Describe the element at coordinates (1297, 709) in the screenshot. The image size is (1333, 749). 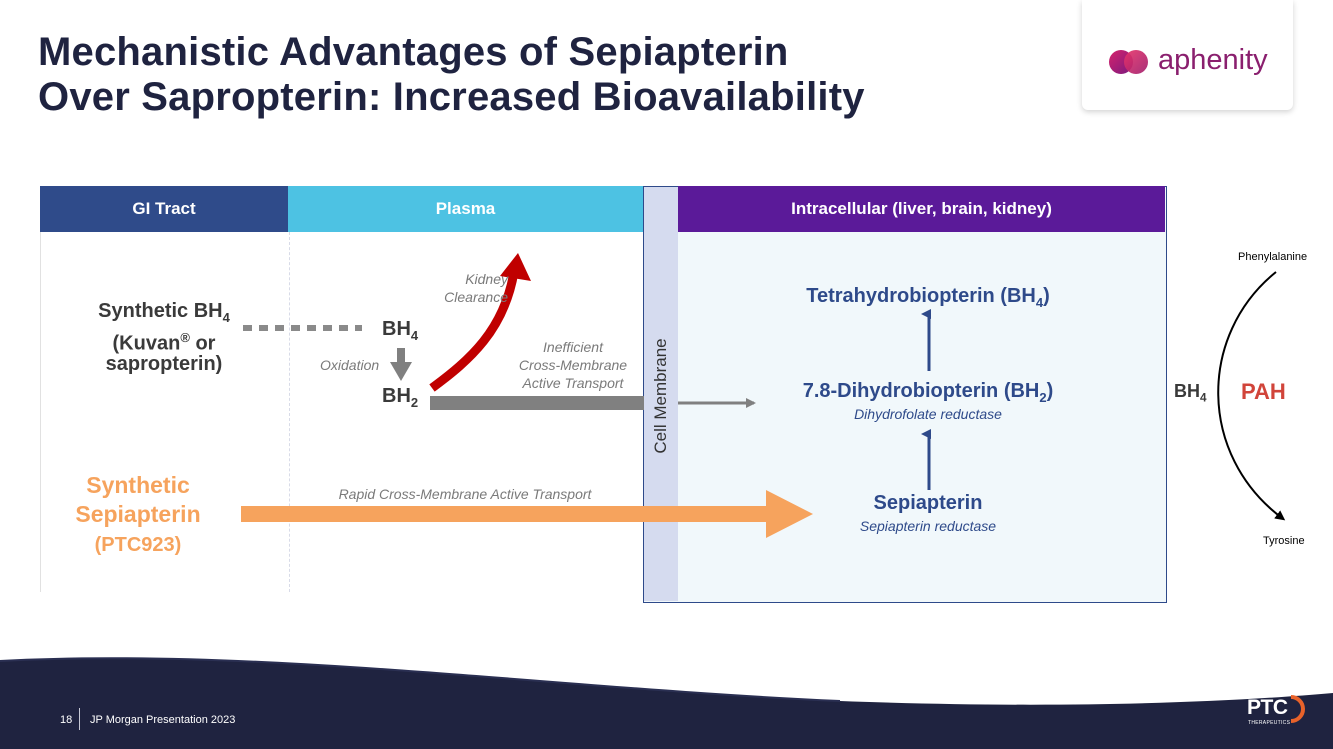
I see `ptc-logo-arc-icon` at that location.